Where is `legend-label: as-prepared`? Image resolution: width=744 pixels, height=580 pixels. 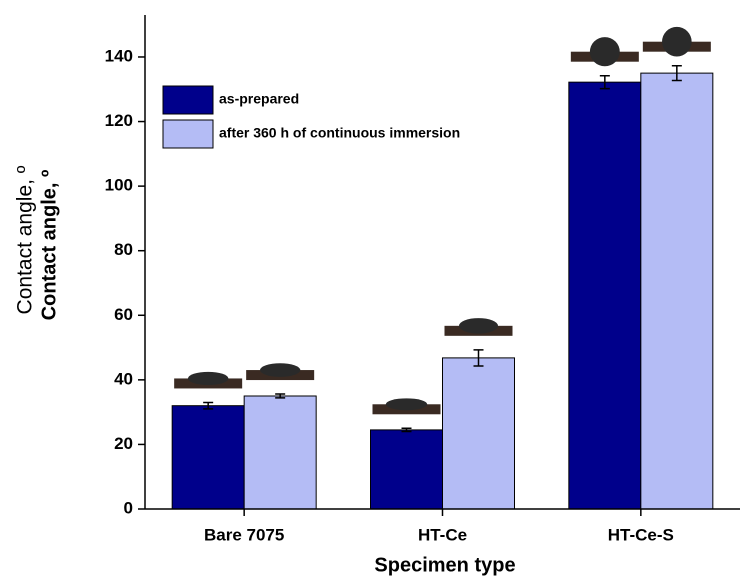 legend-label: as-prepared is located at coordinates (259, 99).